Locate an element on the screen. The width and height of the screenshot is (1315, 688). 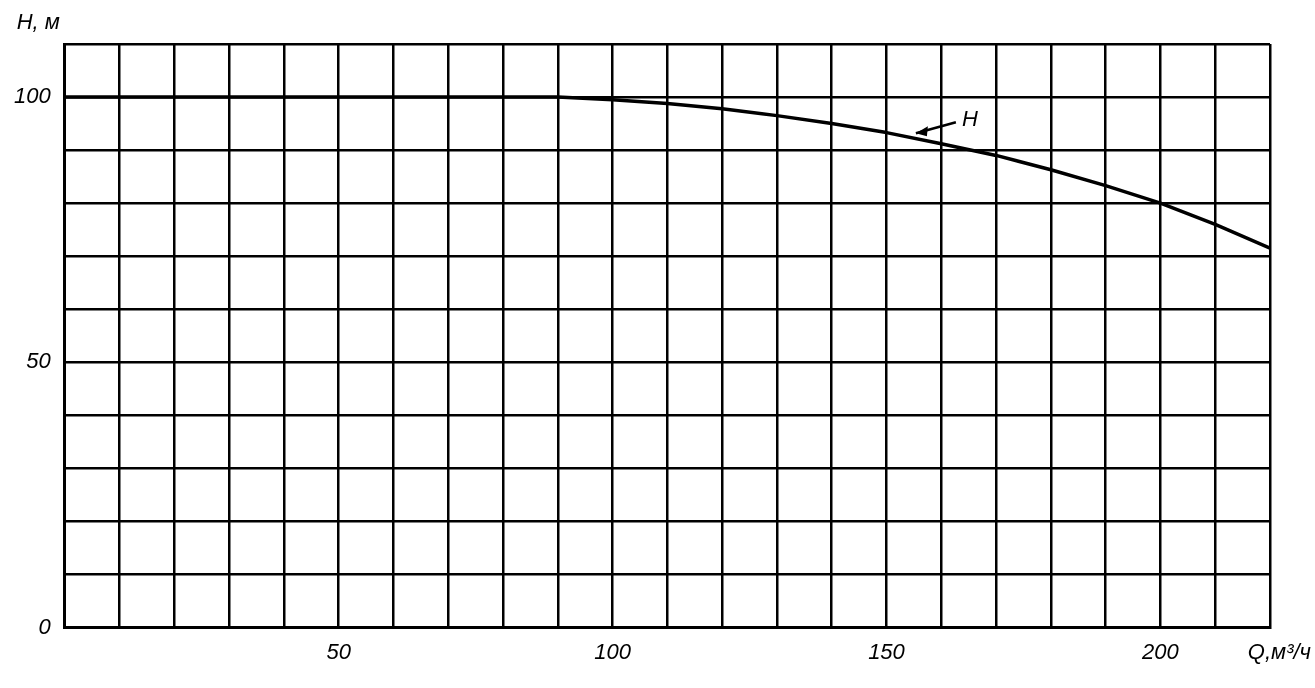
y-tick-label: 50 is located at coordinates (39, 361).